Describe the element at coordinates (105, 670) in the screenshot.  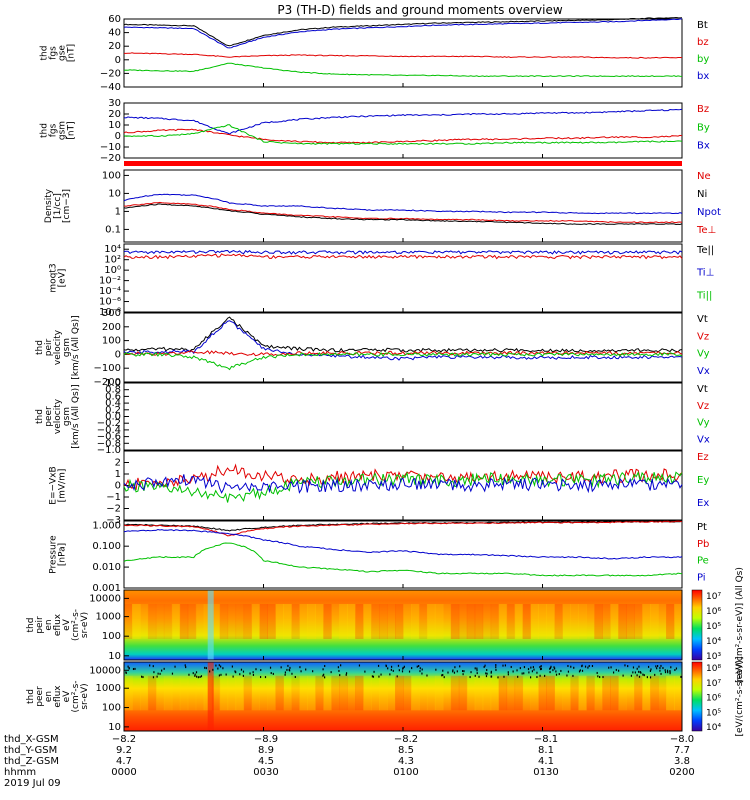
I see `y-tick-label: 10000` at that location.